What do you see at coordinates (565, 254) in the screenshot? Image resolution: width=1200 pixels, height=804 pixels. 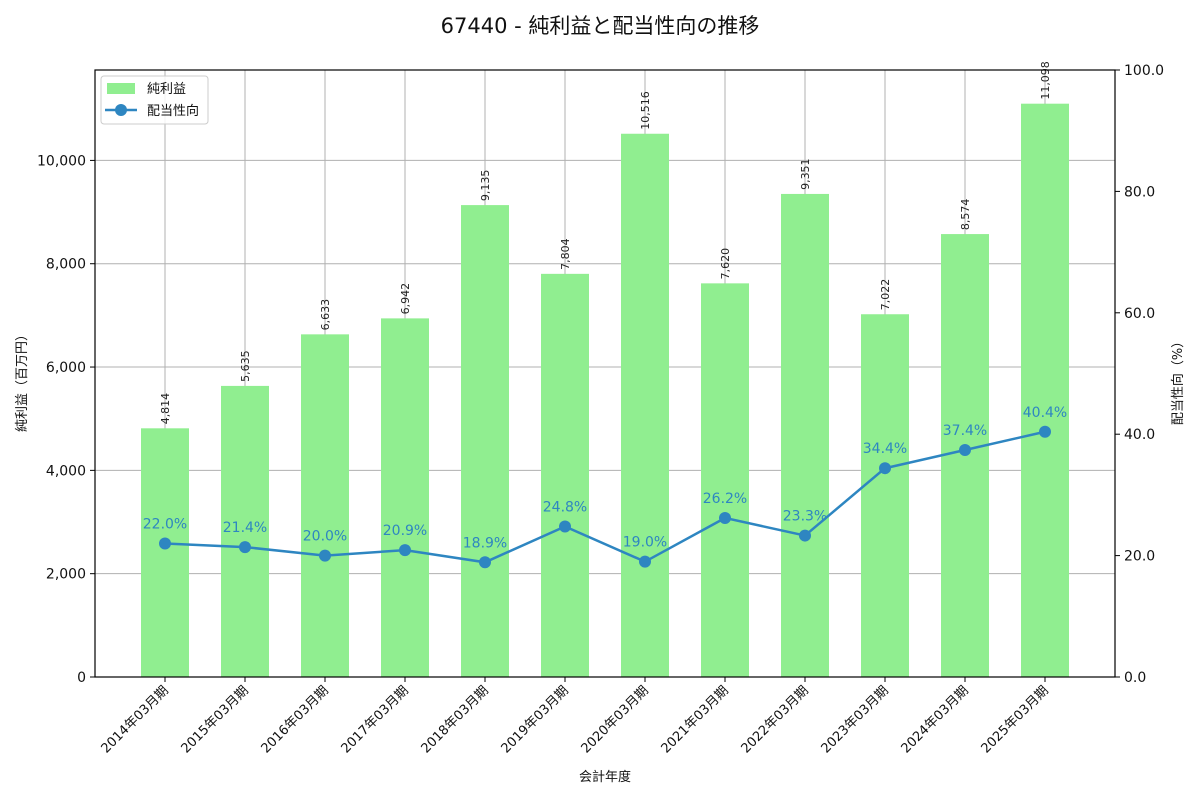 I see `bar-value-label: 7,804` at bounding box center [565, 254].